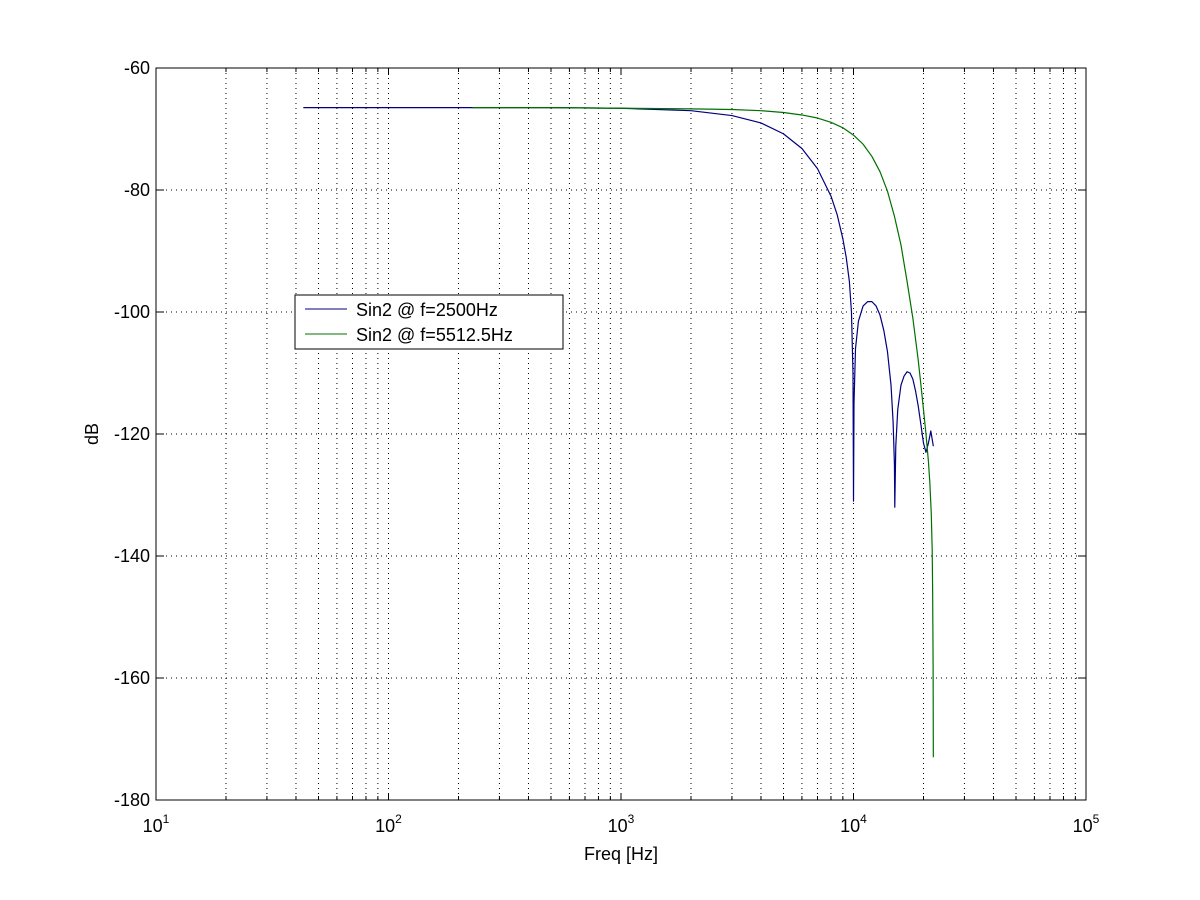 The width and height of the screenshot is (1200, 900). I want to click on x-tick-label-2: 10³, so click(621, 824).